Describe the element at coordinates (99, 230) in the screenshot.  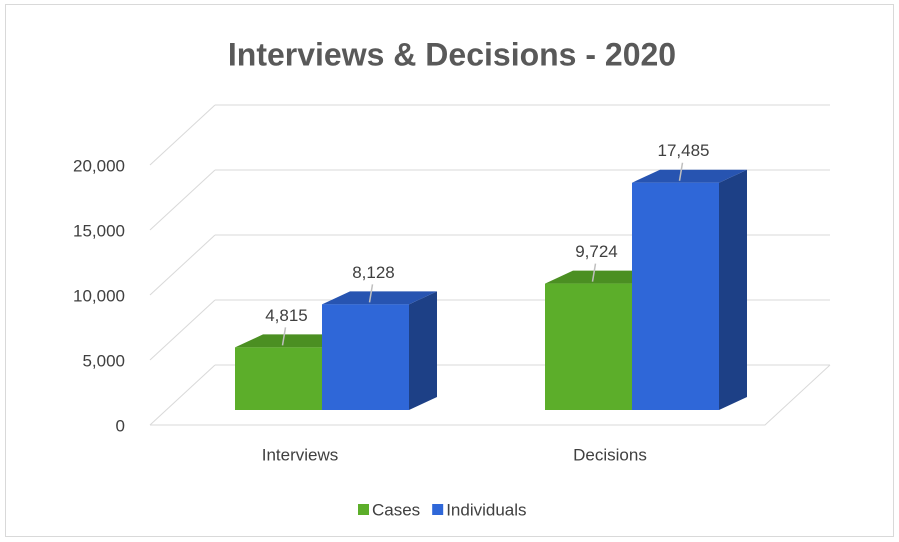
I see `y-tick-label: 15,000` at that location.